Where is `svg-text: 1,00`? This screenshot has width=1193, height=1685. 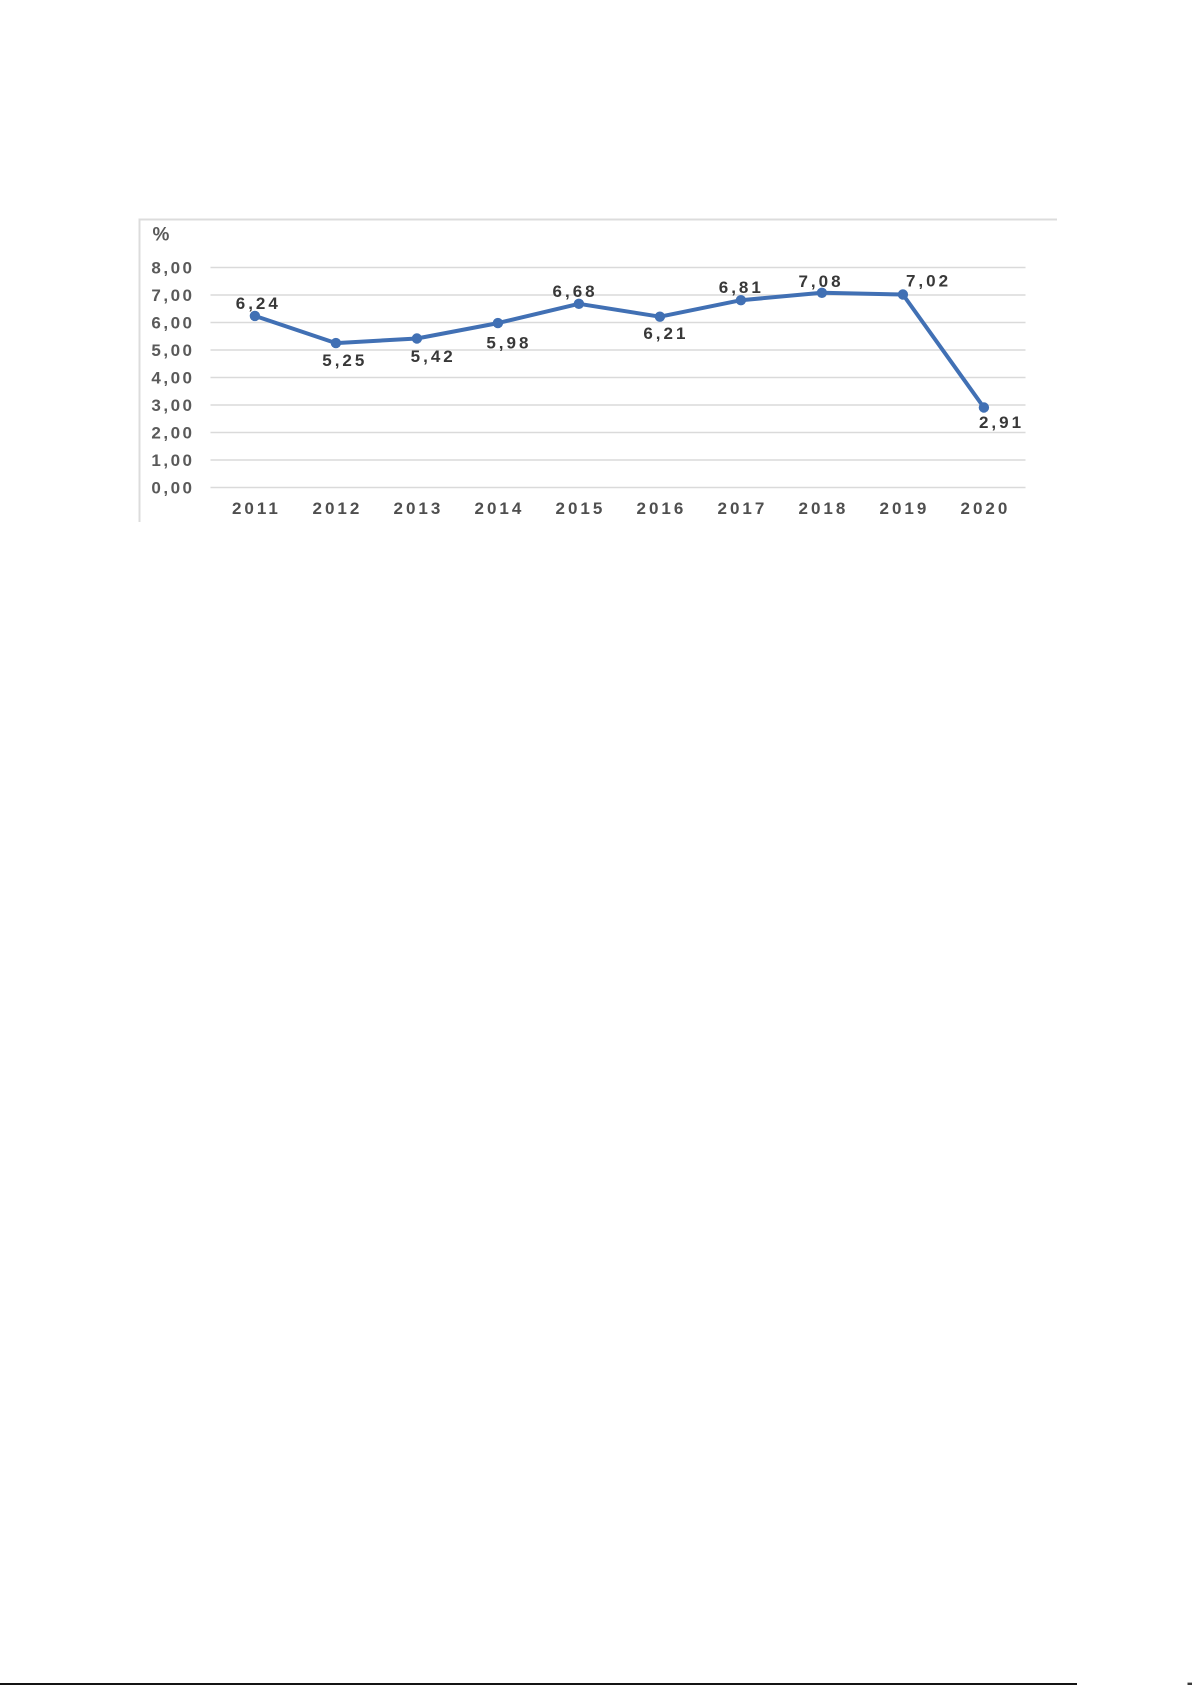 svg-text: 1,00 is located at coordinates (172, 460).